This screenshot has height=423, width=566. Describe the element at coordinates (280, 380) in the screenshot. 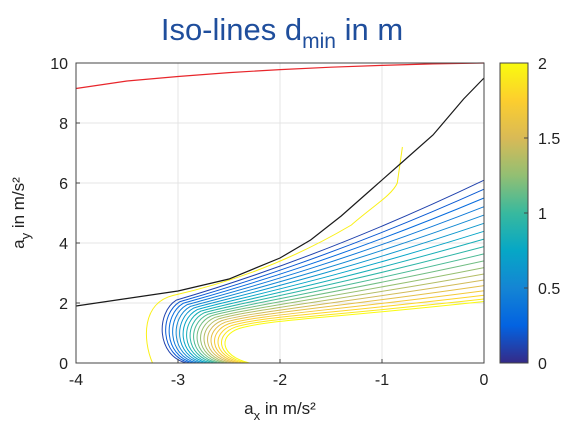

I see `x-tick-label: -2` at that location.